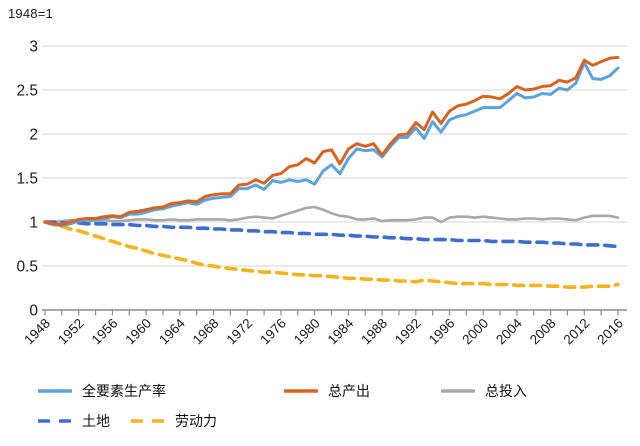  I want to click on legend-item-land: 土地, so click(73, 421).